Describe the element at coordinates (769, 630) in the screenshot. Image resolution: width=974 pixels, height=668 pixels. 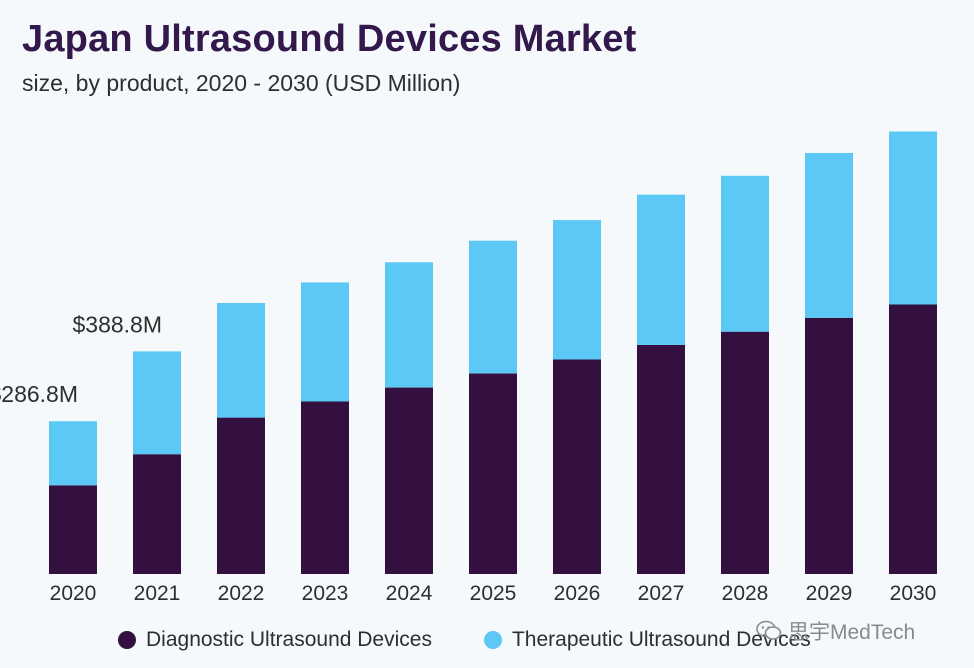
I see `wechat-icon` at that location.